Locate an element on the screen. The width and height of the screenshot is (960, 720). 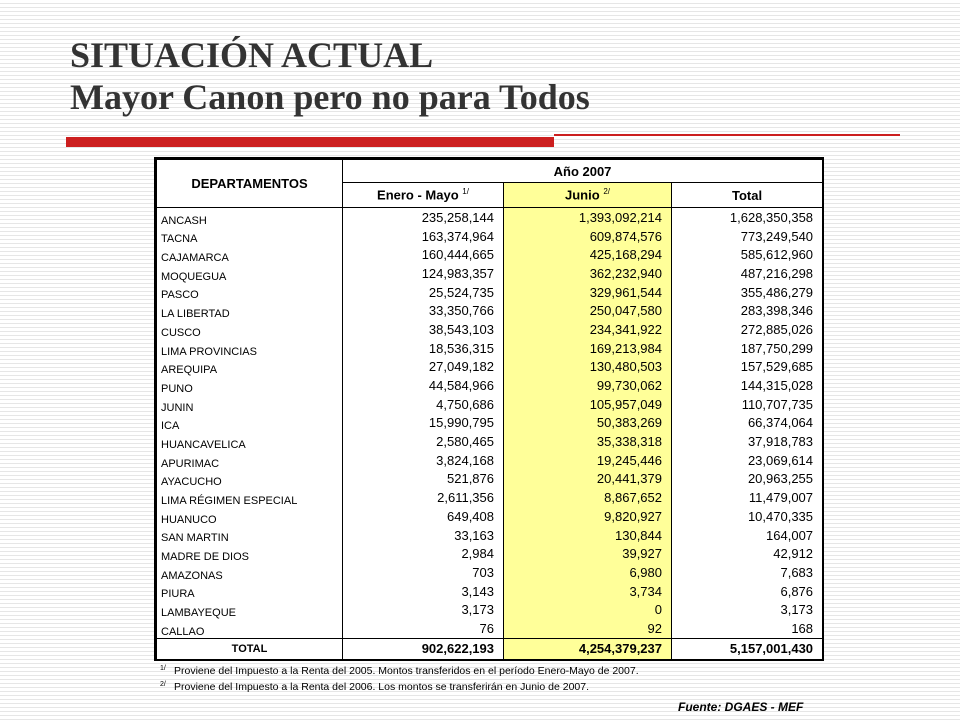
junio-value: 39,927 is located at coordinates (587, 554).